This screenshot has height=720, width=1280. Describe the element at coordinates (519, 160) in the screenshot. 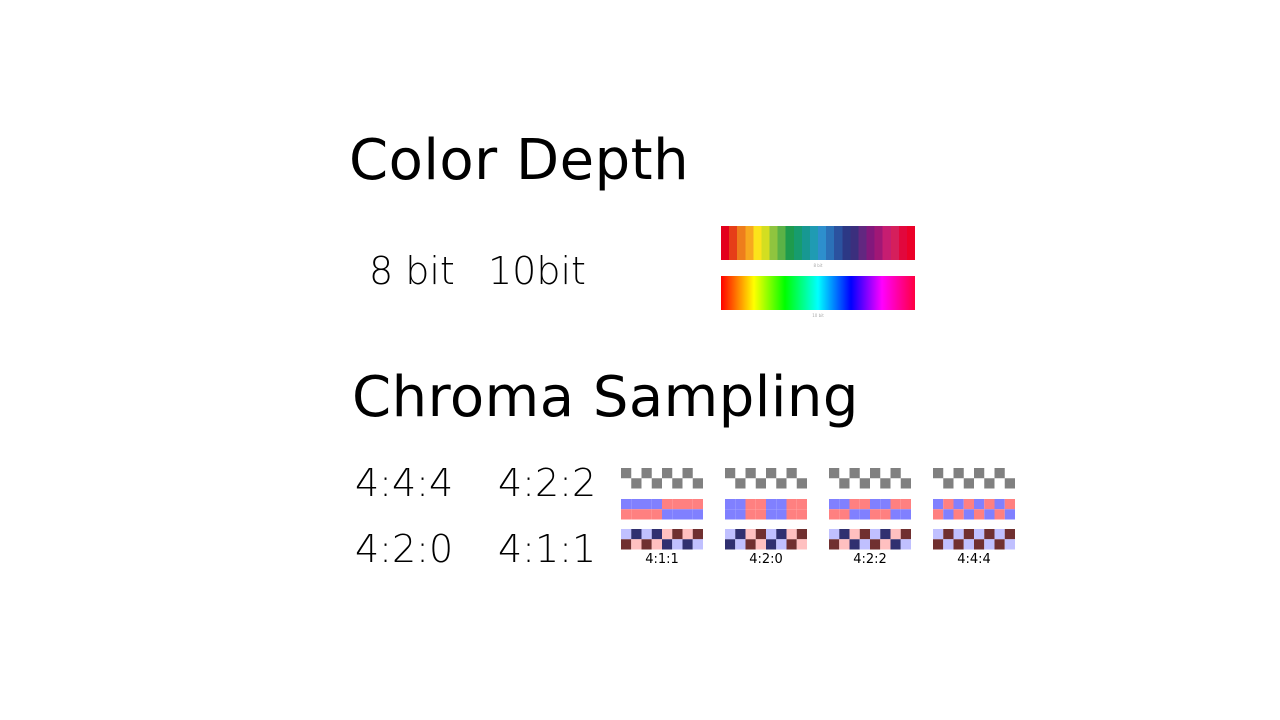

I see `color-depth-title: Color Depth` at that location.